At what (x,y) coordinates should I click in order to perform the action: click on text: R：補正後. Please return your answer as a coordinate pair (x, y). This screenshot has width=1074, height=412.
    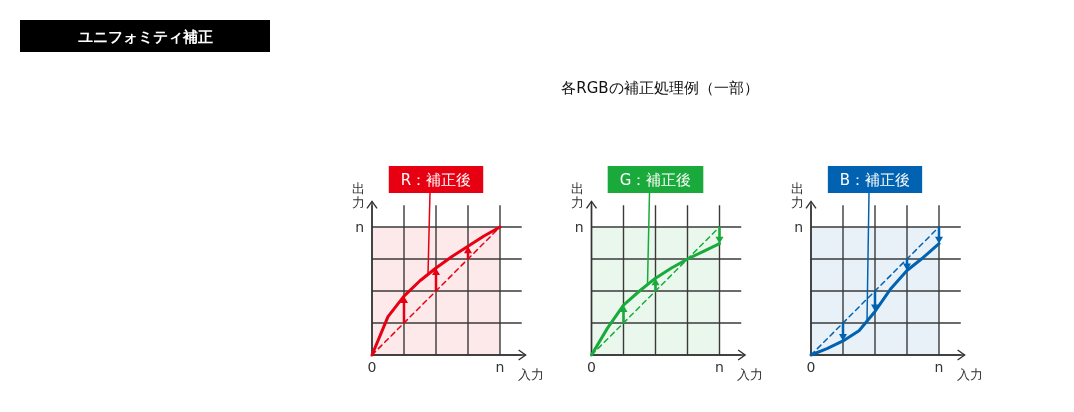
    Looking at the image, I should click on (436, 180).